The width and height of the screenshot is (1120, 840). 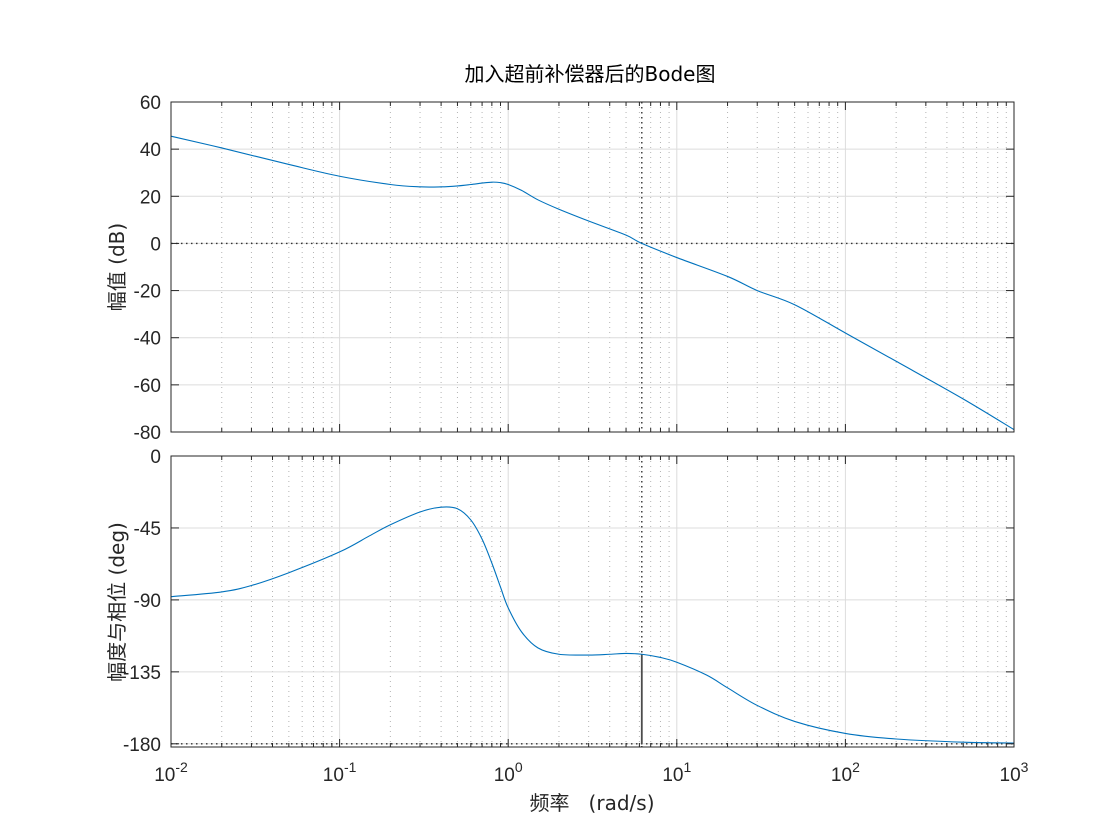 I want to click on x-tick-label: 10², so click(x=845, y=772).